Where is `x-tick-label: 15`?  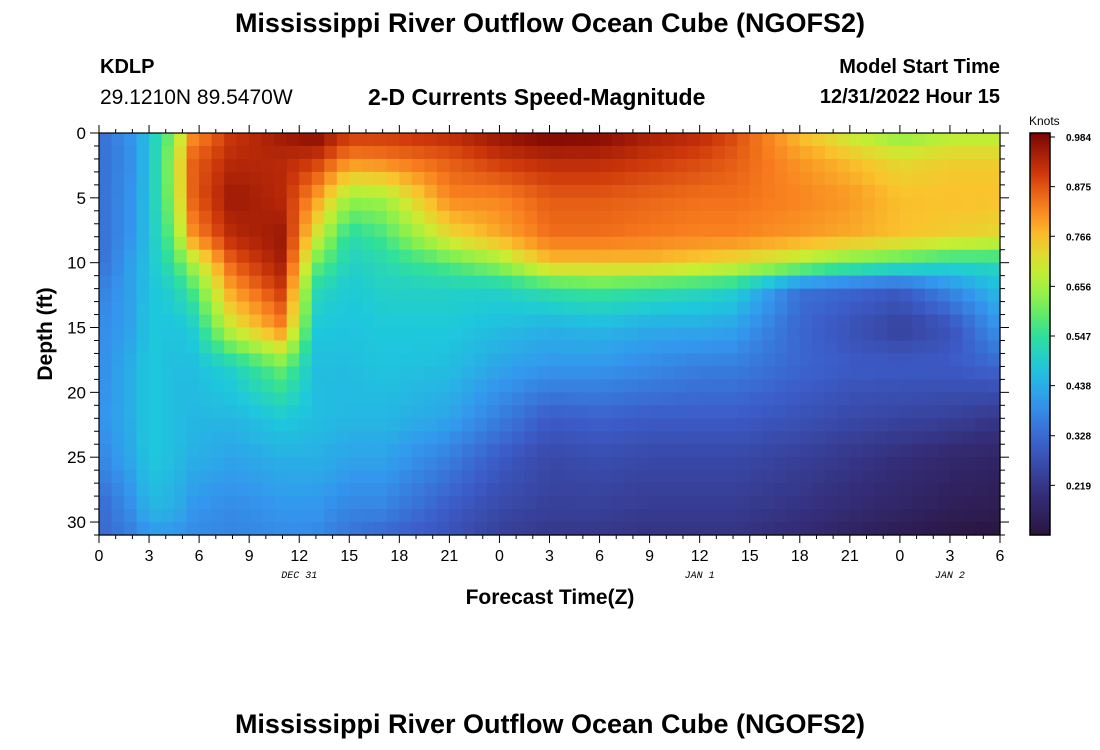 x-tick-label: 15 is located at coordinates (349, 556).